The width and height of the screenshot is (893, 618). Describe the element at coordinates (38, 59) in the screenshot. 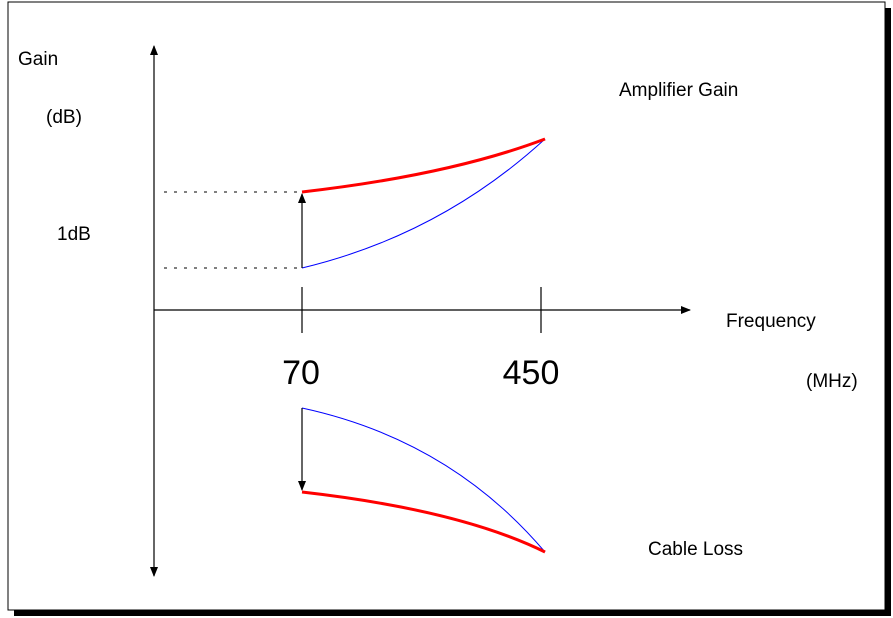

I see `gain-label: Gain` at that location.